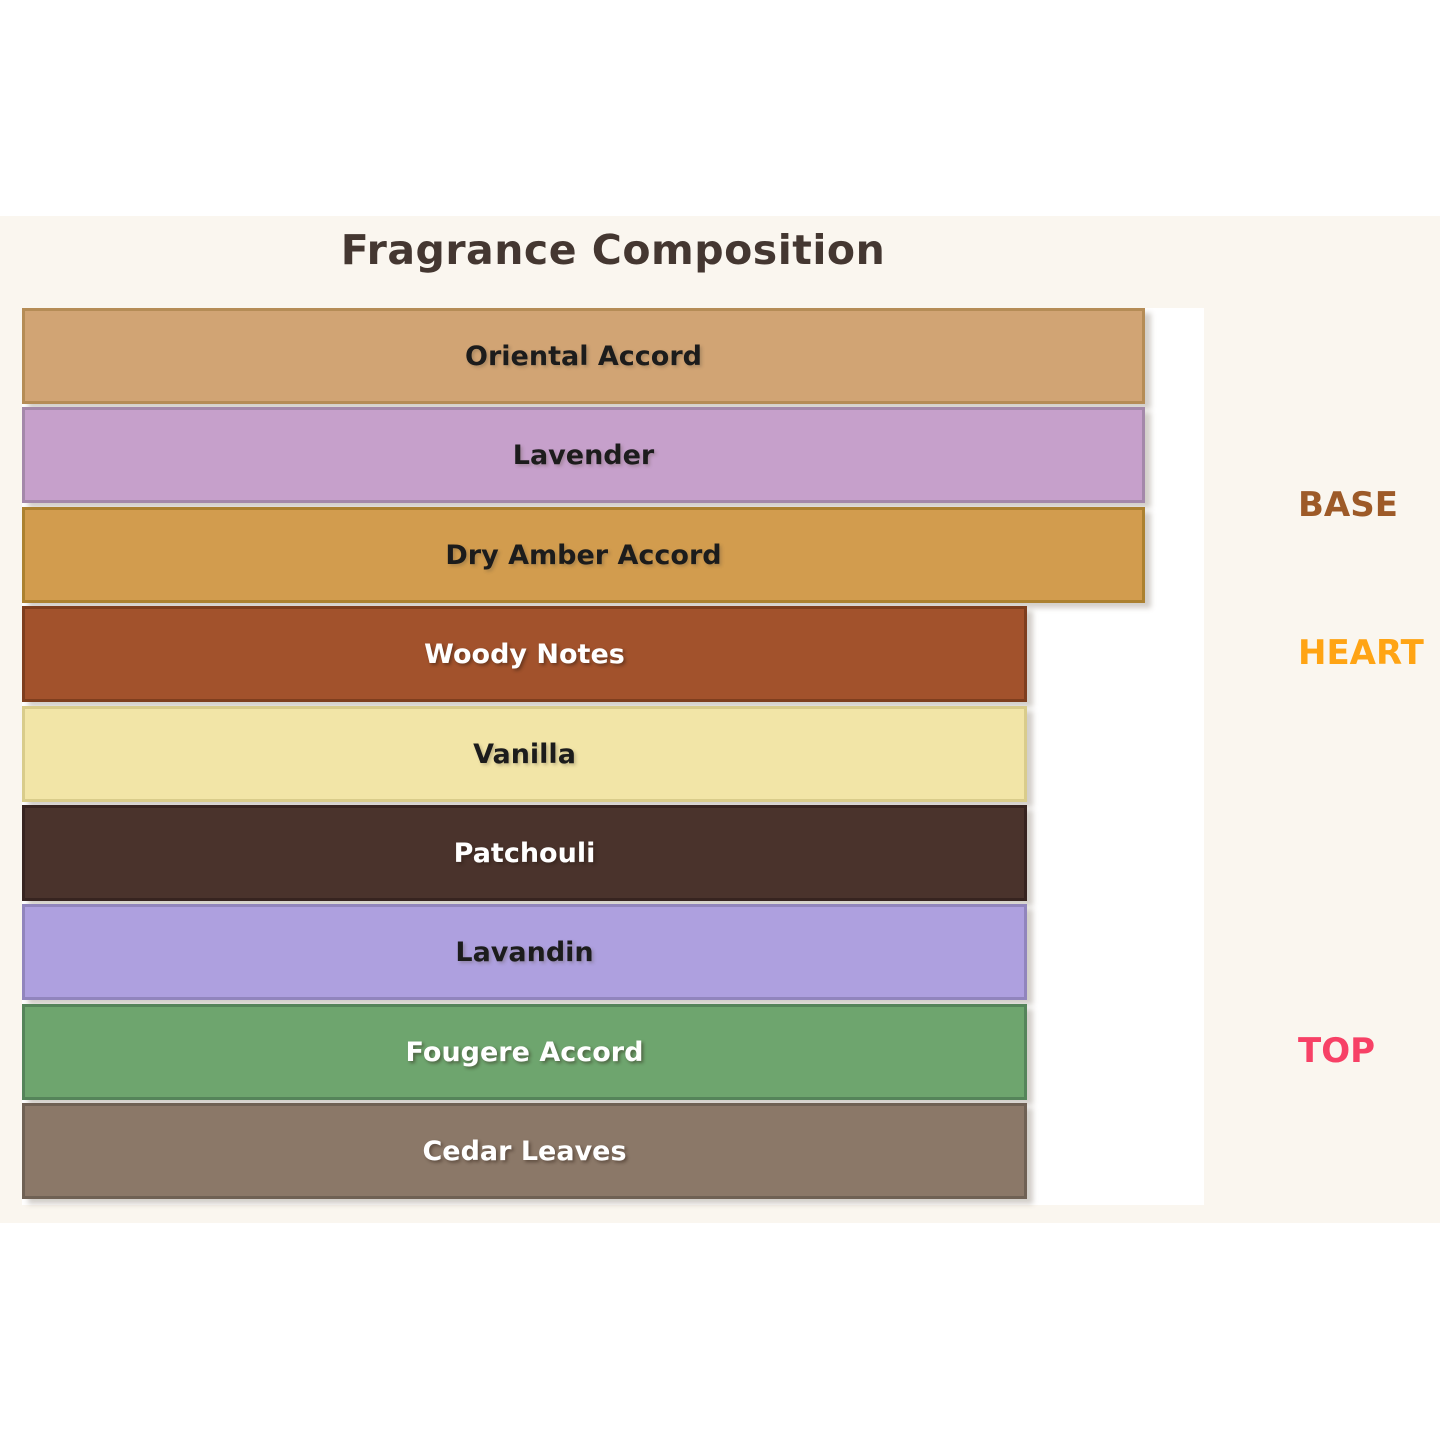 The image size is (1440, 1440). What do you see at coordinates (1361, 653) in the screenshot?
I see `group-label-heart: HEART` at bounding box center [1361, 653].